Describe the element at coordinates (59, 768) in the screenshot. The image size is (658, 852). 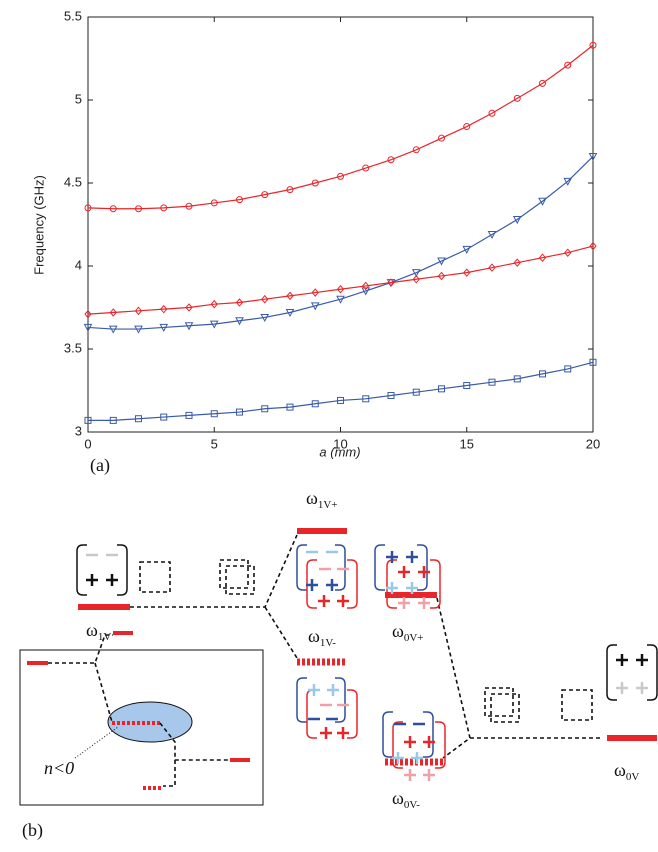
I see `inset-label: n<0` at that location.